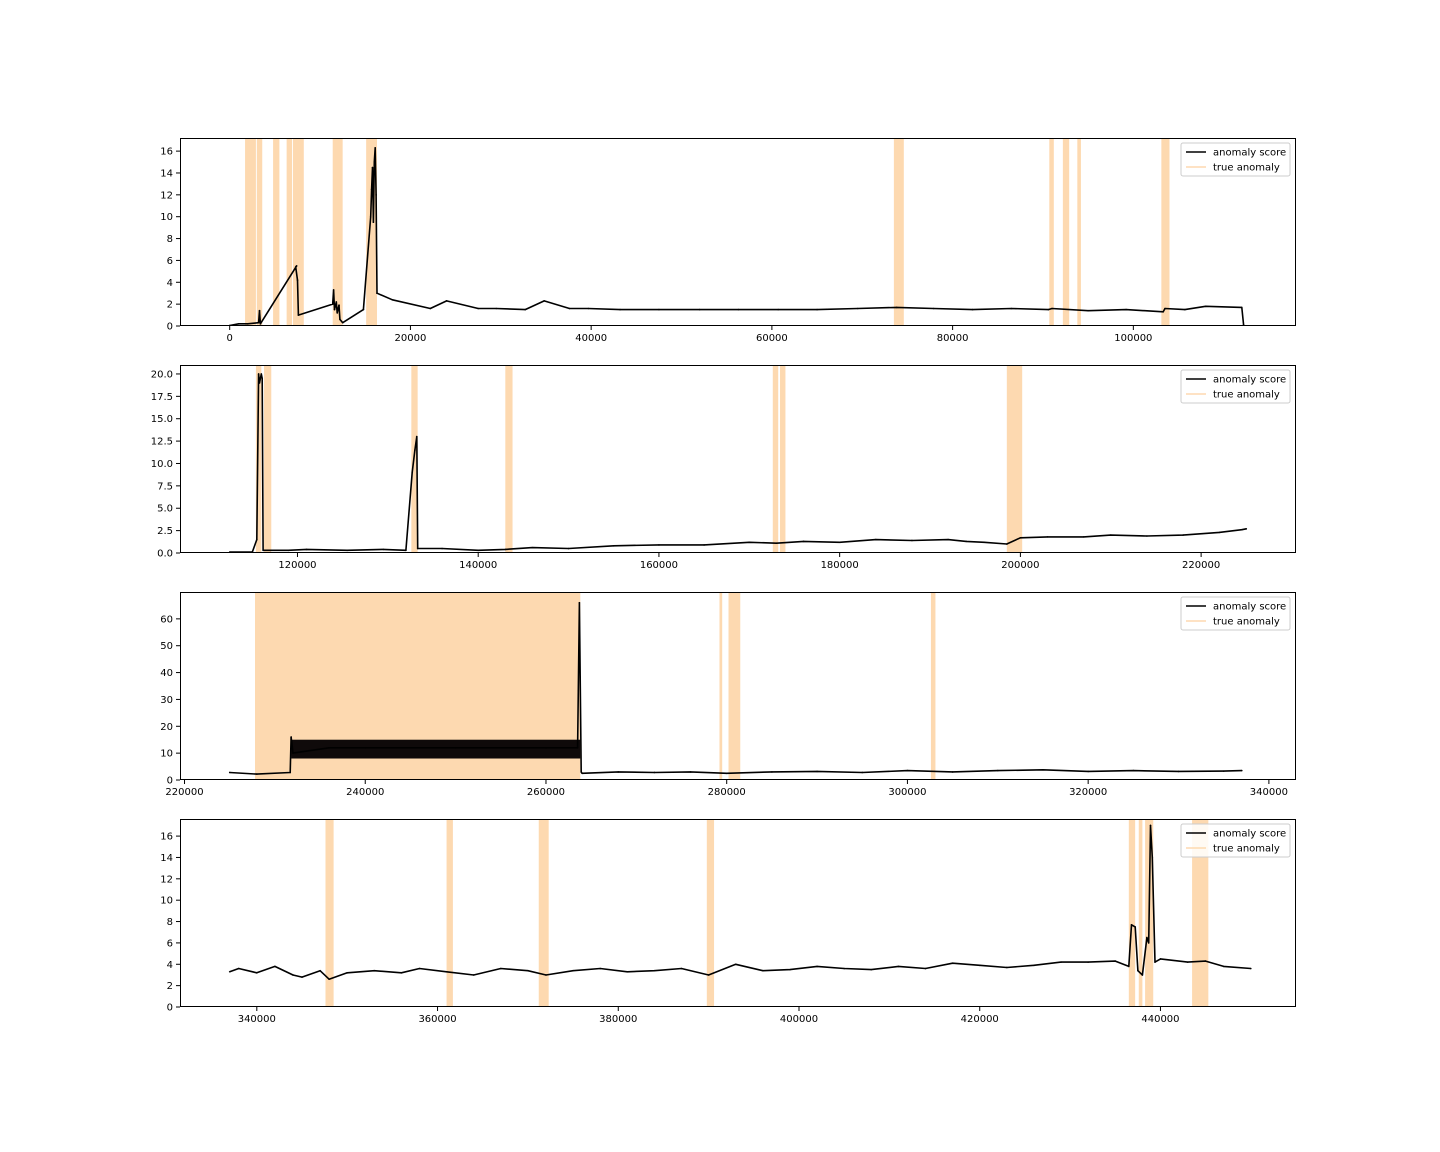  I want to click on y-tick-label: 15.0, so click(162, 419).